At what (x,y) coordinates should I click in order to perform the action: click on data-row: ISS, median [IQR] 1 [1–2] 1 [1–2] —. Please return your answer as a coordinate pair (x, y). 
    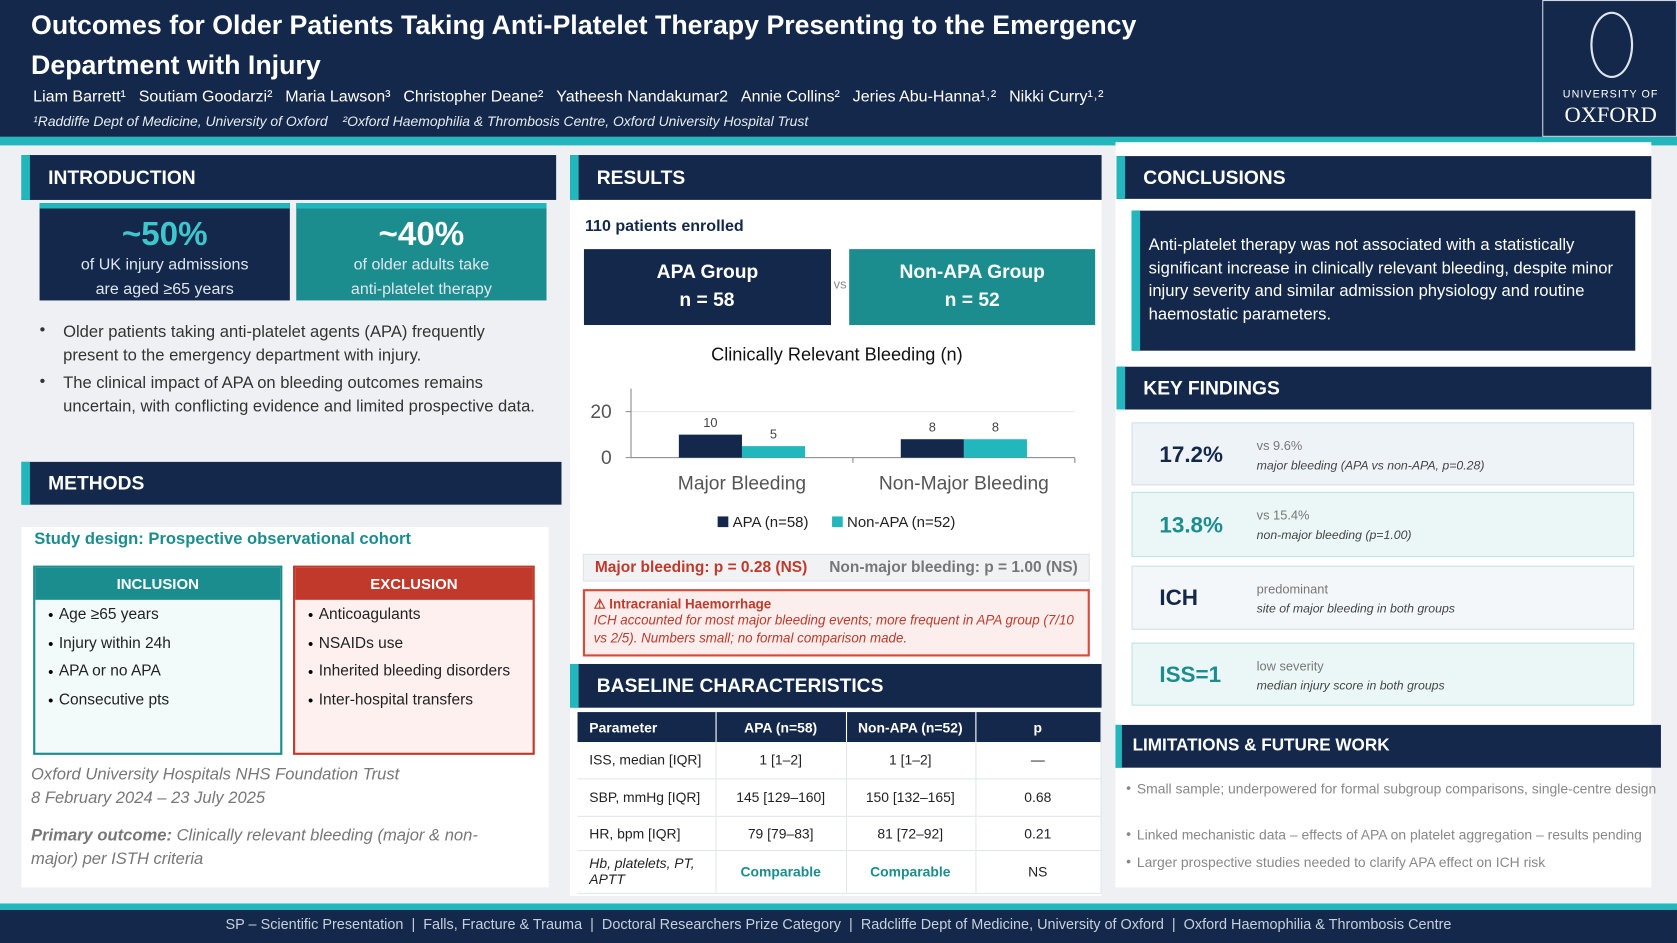
    Looking at the image, I should click on (839, 760).